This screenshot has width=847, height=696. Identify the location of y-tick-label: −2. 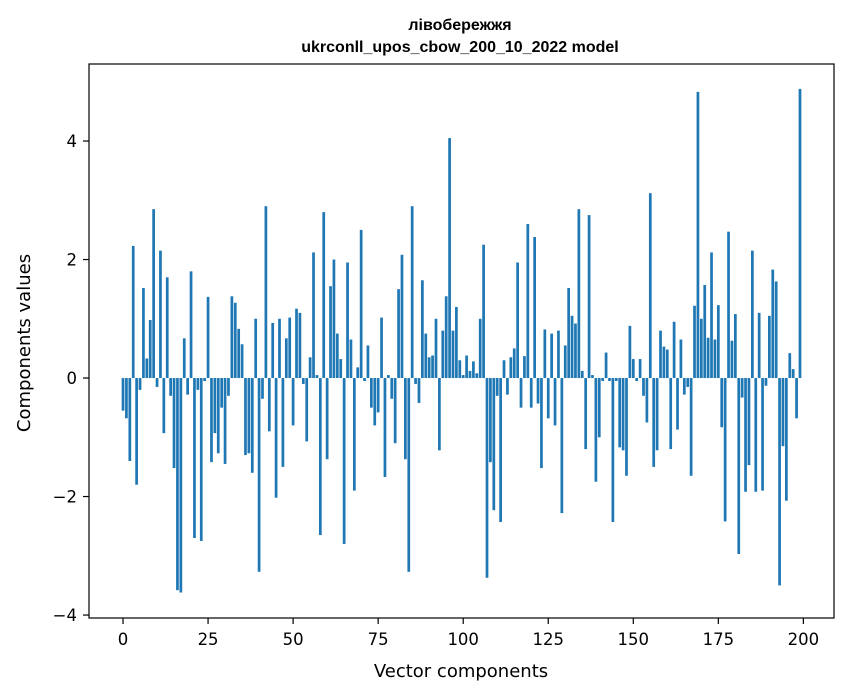
(65, 497).